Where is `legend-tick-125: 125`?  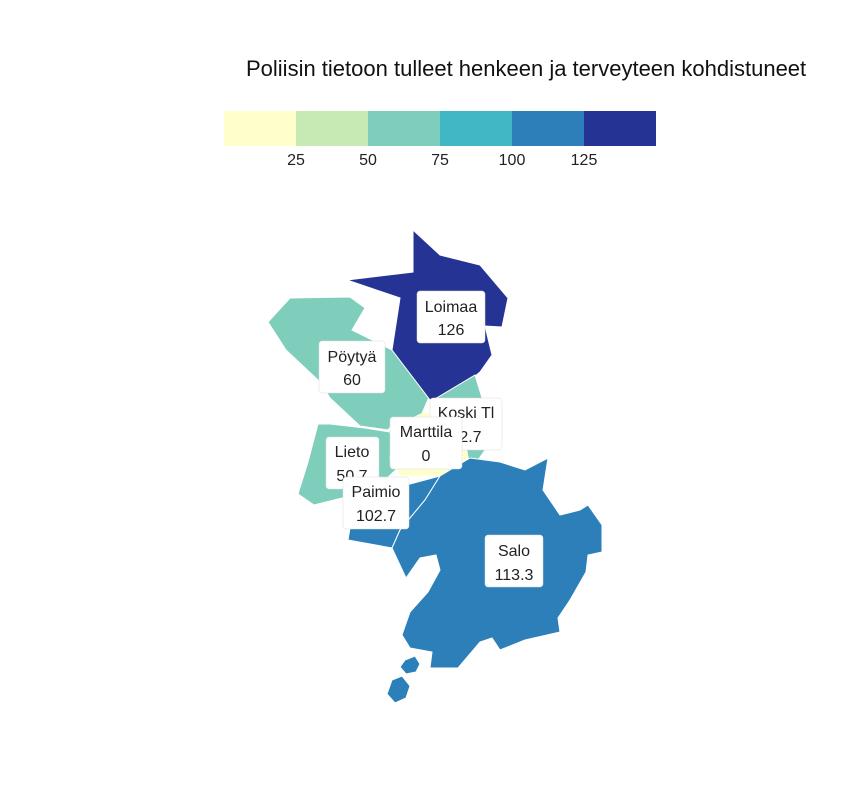 legend-tick-125: 125 is located at coordinates (584, 160).